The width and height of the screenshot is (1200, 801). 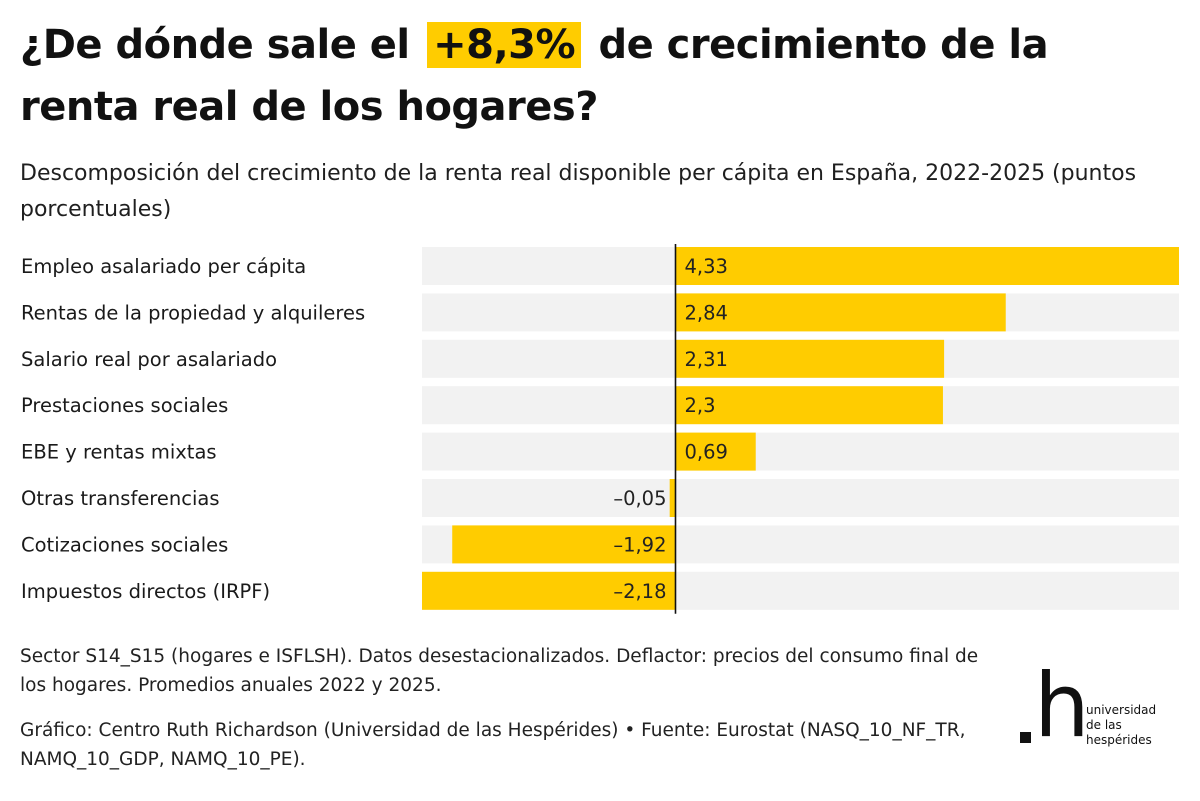 What do you see at coordinates (1104, 725) in the screenshot?
I see `logo-word-2: de las` at bounding box center [1104, 725].